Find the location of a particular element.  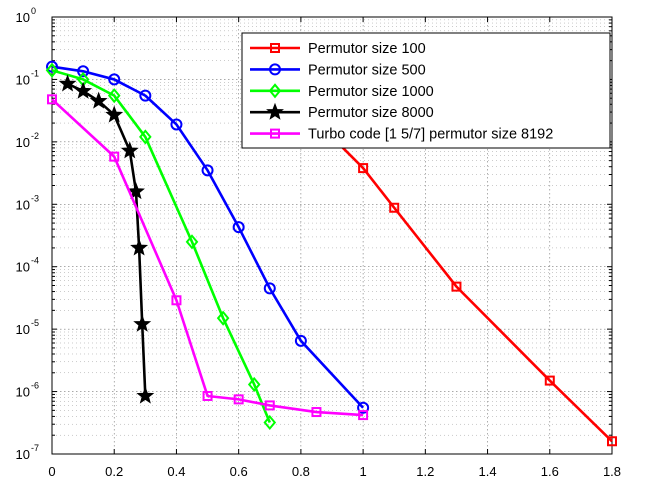

y-tick-exponent: -4 is located at coordinates (35, 261).